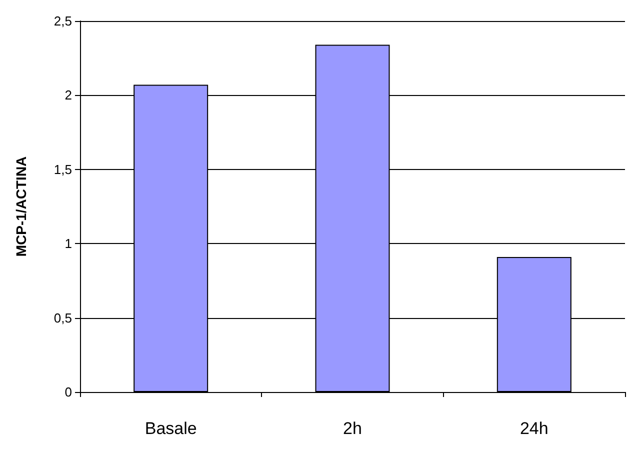 The image size is (632, 453). I want to click on y-tick-label: 2, so click(68, 95).